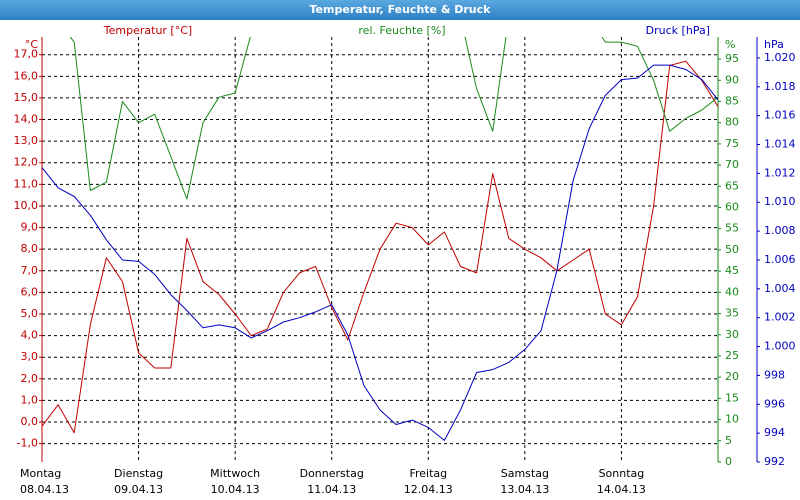 This screenshot has height=500, width=800. Describe the element at coordinates (332, 473) in the screenshot. I see `x-tick-label: Donnerstag` at that location.